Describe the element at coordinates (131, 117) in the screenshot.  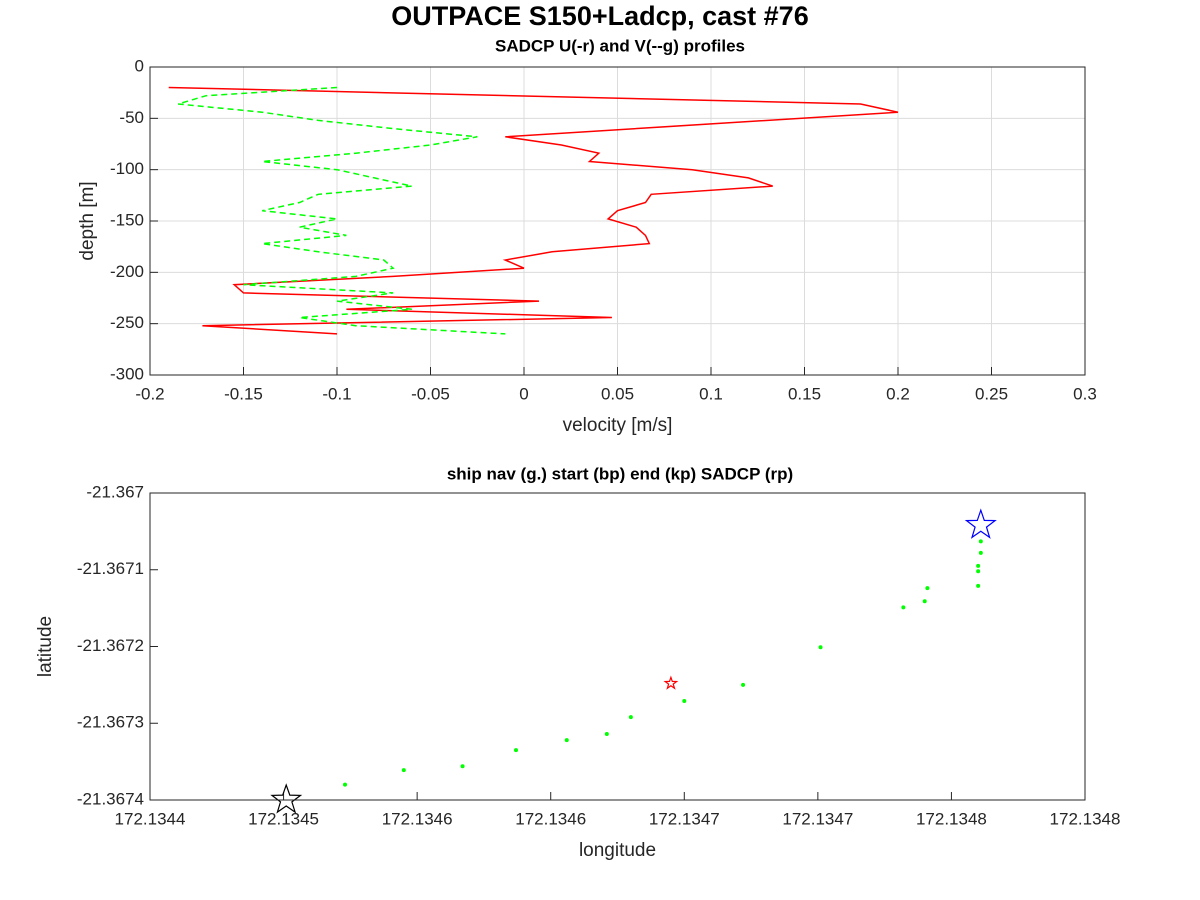
I see `y-tick-label: -50` at that location.